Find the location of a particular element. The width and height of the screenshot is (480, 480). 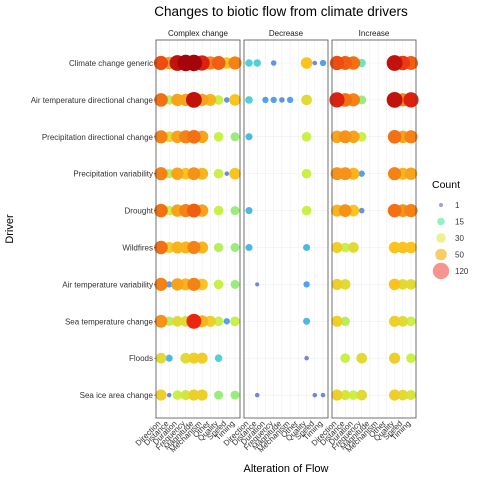

legend-label: 50 is located at coordinates (459, 255).